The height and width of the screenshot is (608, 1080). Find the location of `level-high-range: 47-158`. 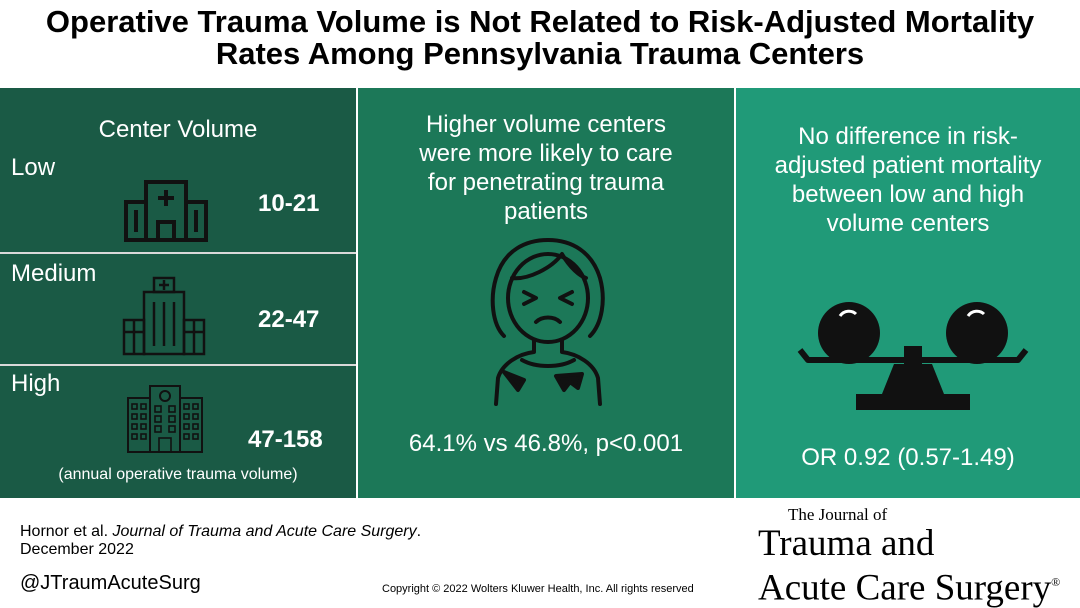

level-high-range: 47-158 is located at coordinates (285, 439).